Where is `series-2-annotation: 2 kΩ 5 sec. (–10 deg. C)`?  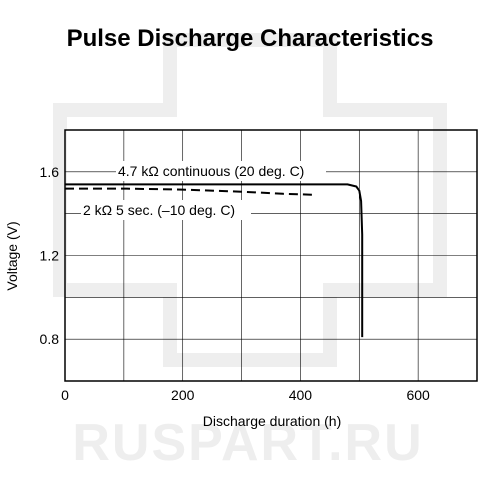
series-2-annotation: 2 kΩ 5 sec. (–10 deg. C) is located at coordinates (159, 210).